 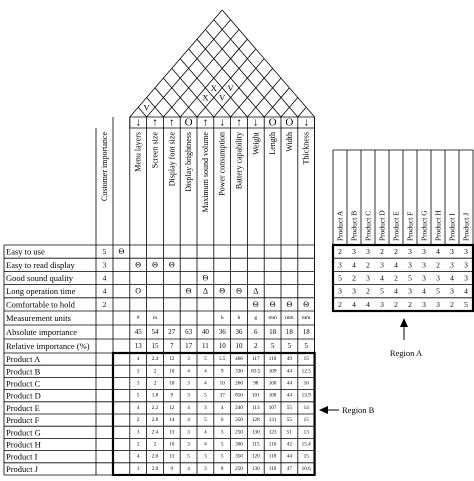 What do you see at coordinates (239, 469) in the screenshot?
I see `product-spec-value: 250` at bounding box center [239, 469].